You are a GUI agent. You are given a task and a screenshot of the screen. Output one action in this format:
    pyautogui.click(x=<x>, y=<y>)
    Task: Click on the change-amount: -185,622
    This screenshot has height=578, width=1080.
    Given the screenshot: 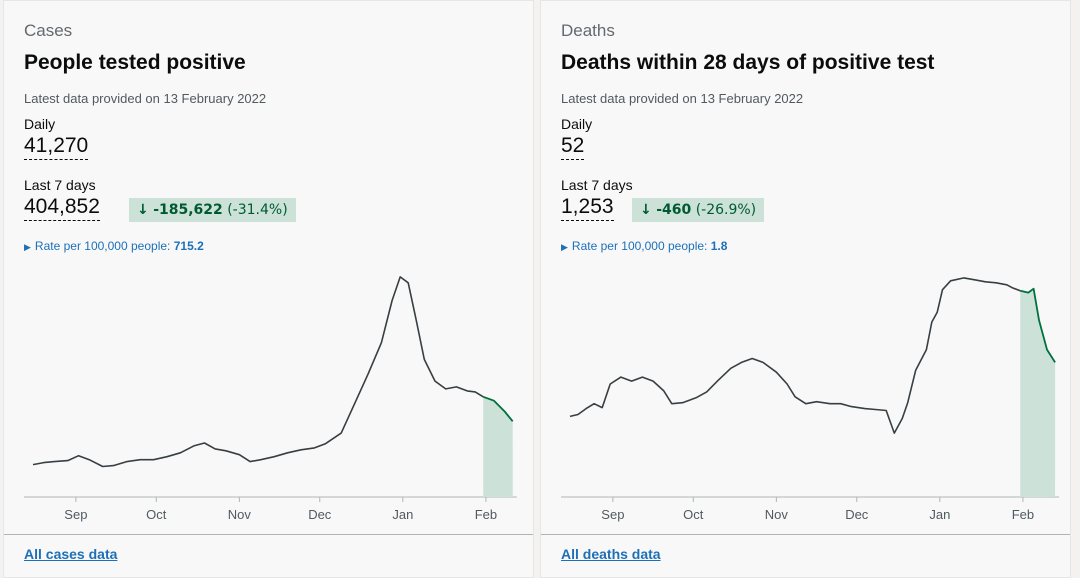 What is the action you would take?
    pyautogui.click(x=188, y=210)
    